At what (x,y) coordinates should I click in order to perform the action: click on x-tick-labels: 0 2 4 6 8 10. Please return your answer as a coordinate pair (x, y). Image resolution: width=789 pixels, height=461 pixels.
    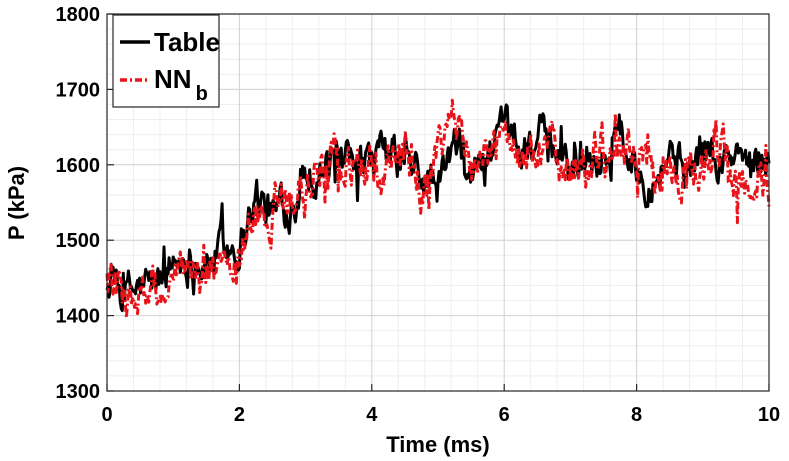
    Looking at the image, I should click on (440, 405).